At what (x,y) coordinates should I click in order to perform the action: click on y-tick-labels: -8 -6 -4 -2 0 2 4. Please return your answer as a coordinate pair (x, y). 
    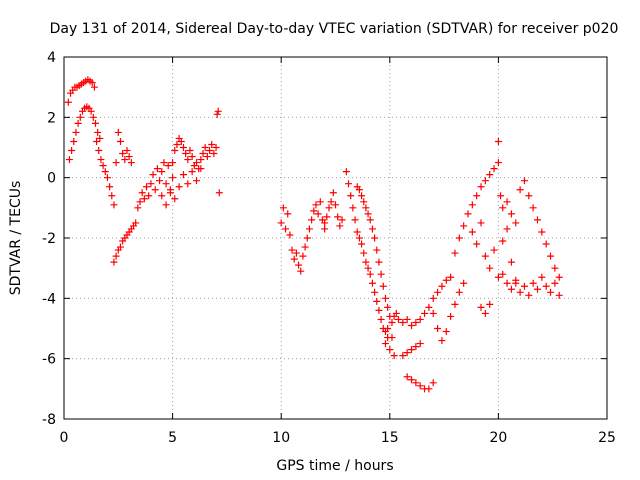
    Looking at the image, I should click on (49, 239).